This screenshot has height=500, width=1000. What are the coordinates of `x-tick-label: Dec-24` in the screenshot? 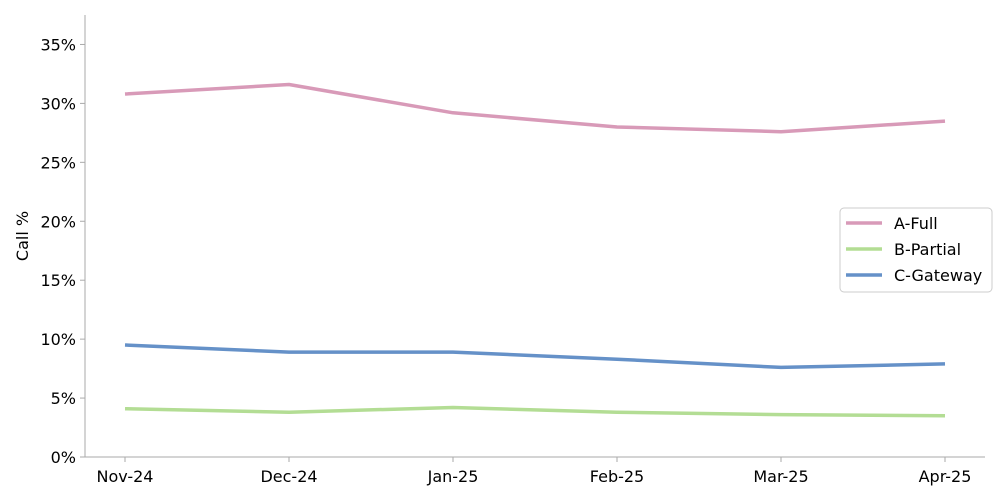 It's located at (288, 476).